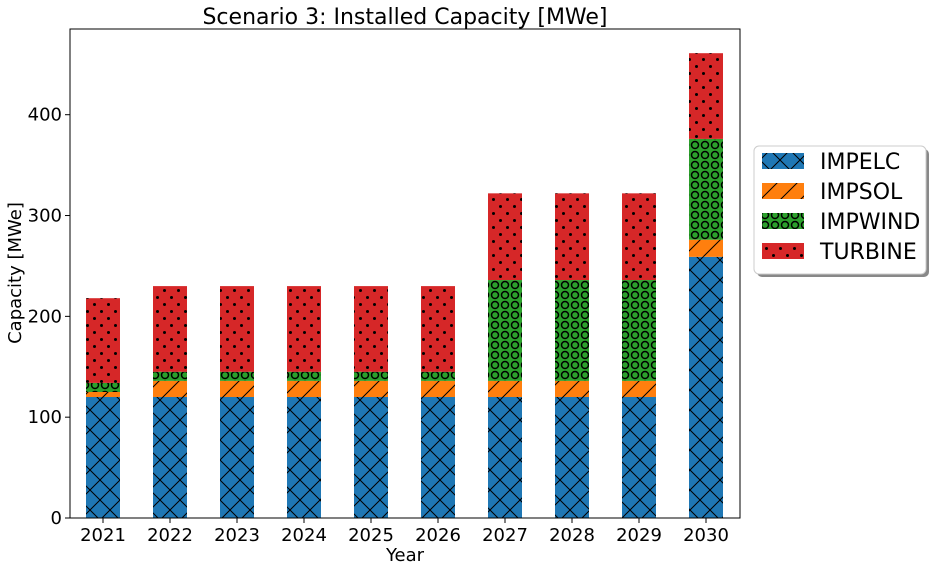  I want to click on bar-impsol-2027, so click(505, 389).